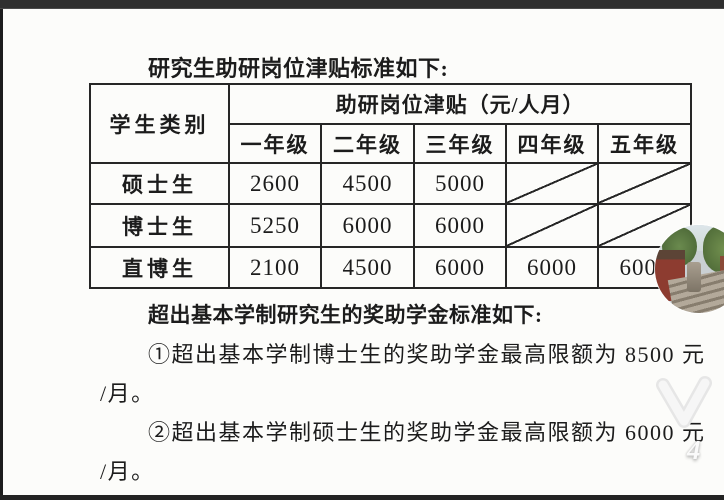 The width and height of the screenshot is (724, 500). What do you see at coordinates (644, 143) in the screenshot?
I see `grade-header-cell: 五年级` at bounding box center [644, 143].